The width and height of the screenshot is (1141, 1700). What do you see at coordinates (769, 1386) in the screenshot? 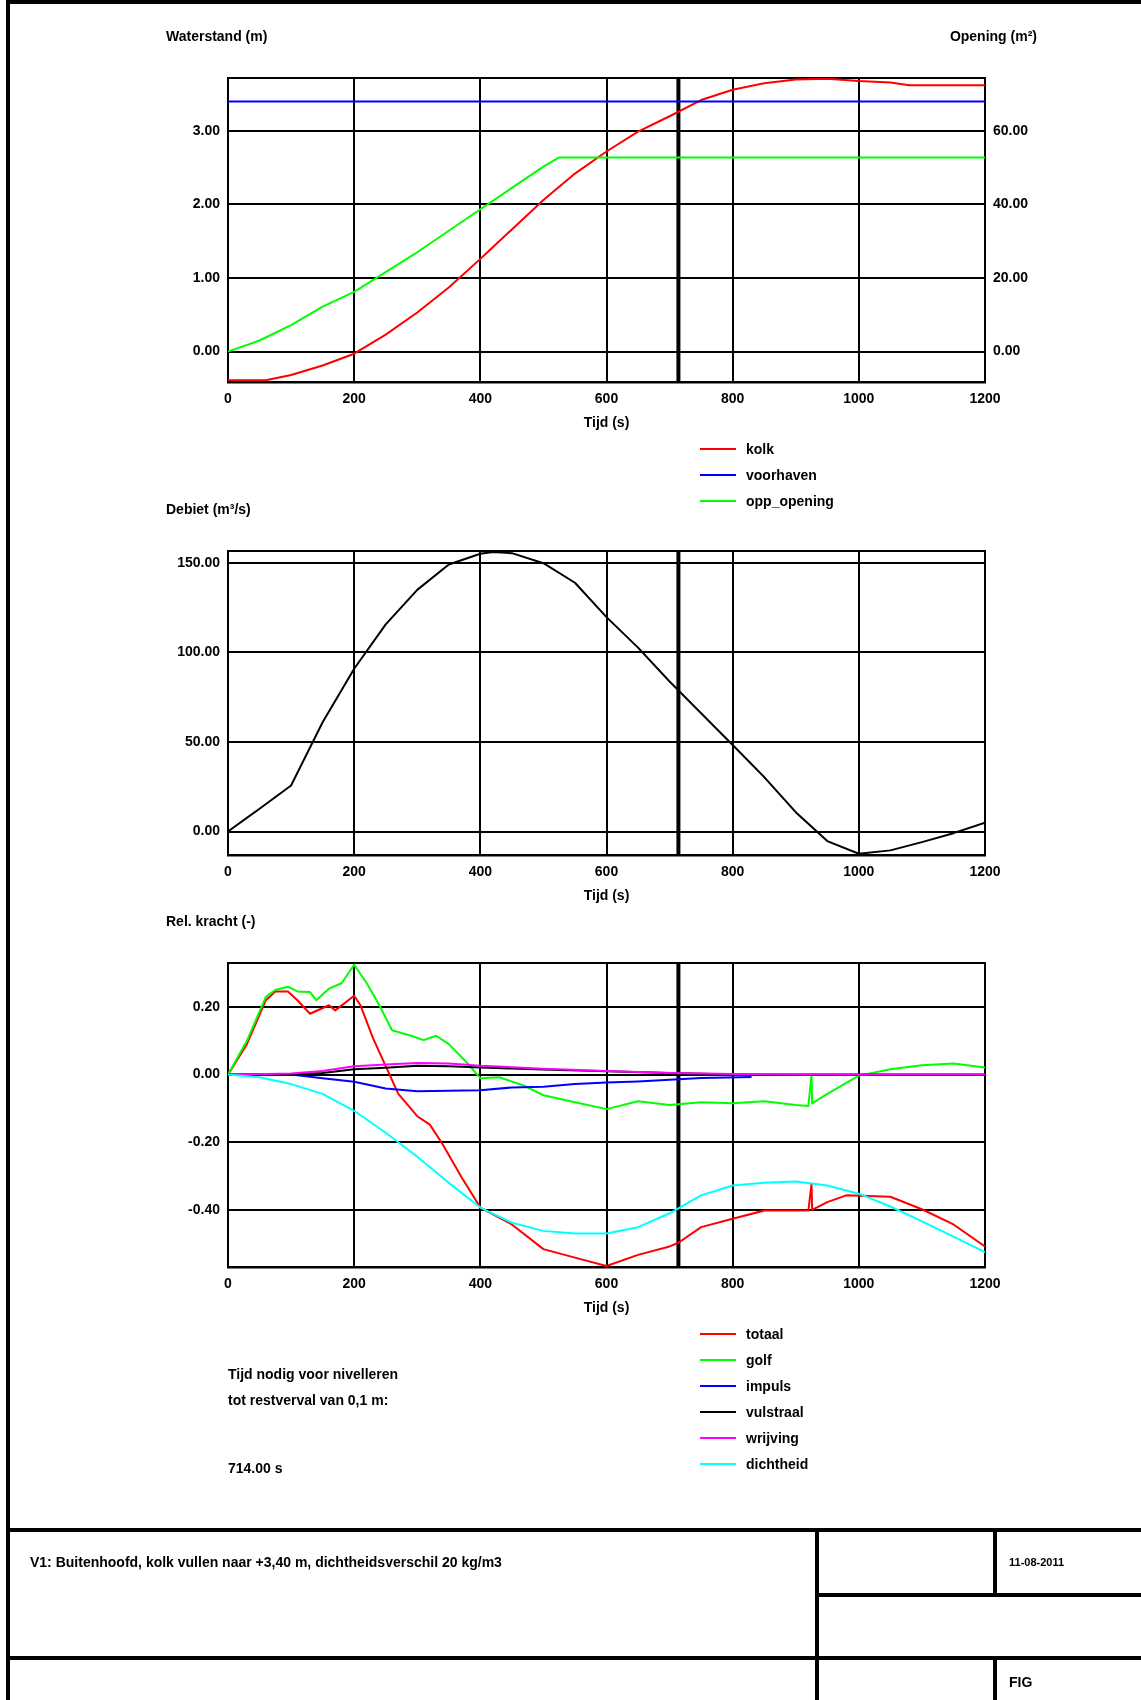
I see `legend-label: impuls` at bounding box center [769, 1386].